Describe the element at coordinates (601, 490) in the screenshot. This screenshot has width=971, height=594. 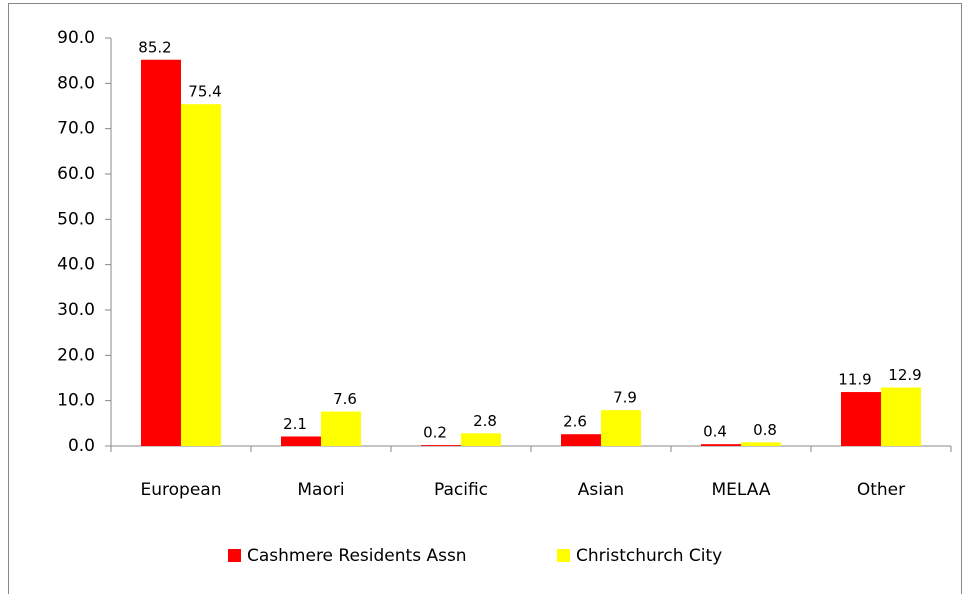
I see `x-tick-label: Asian` at that location.